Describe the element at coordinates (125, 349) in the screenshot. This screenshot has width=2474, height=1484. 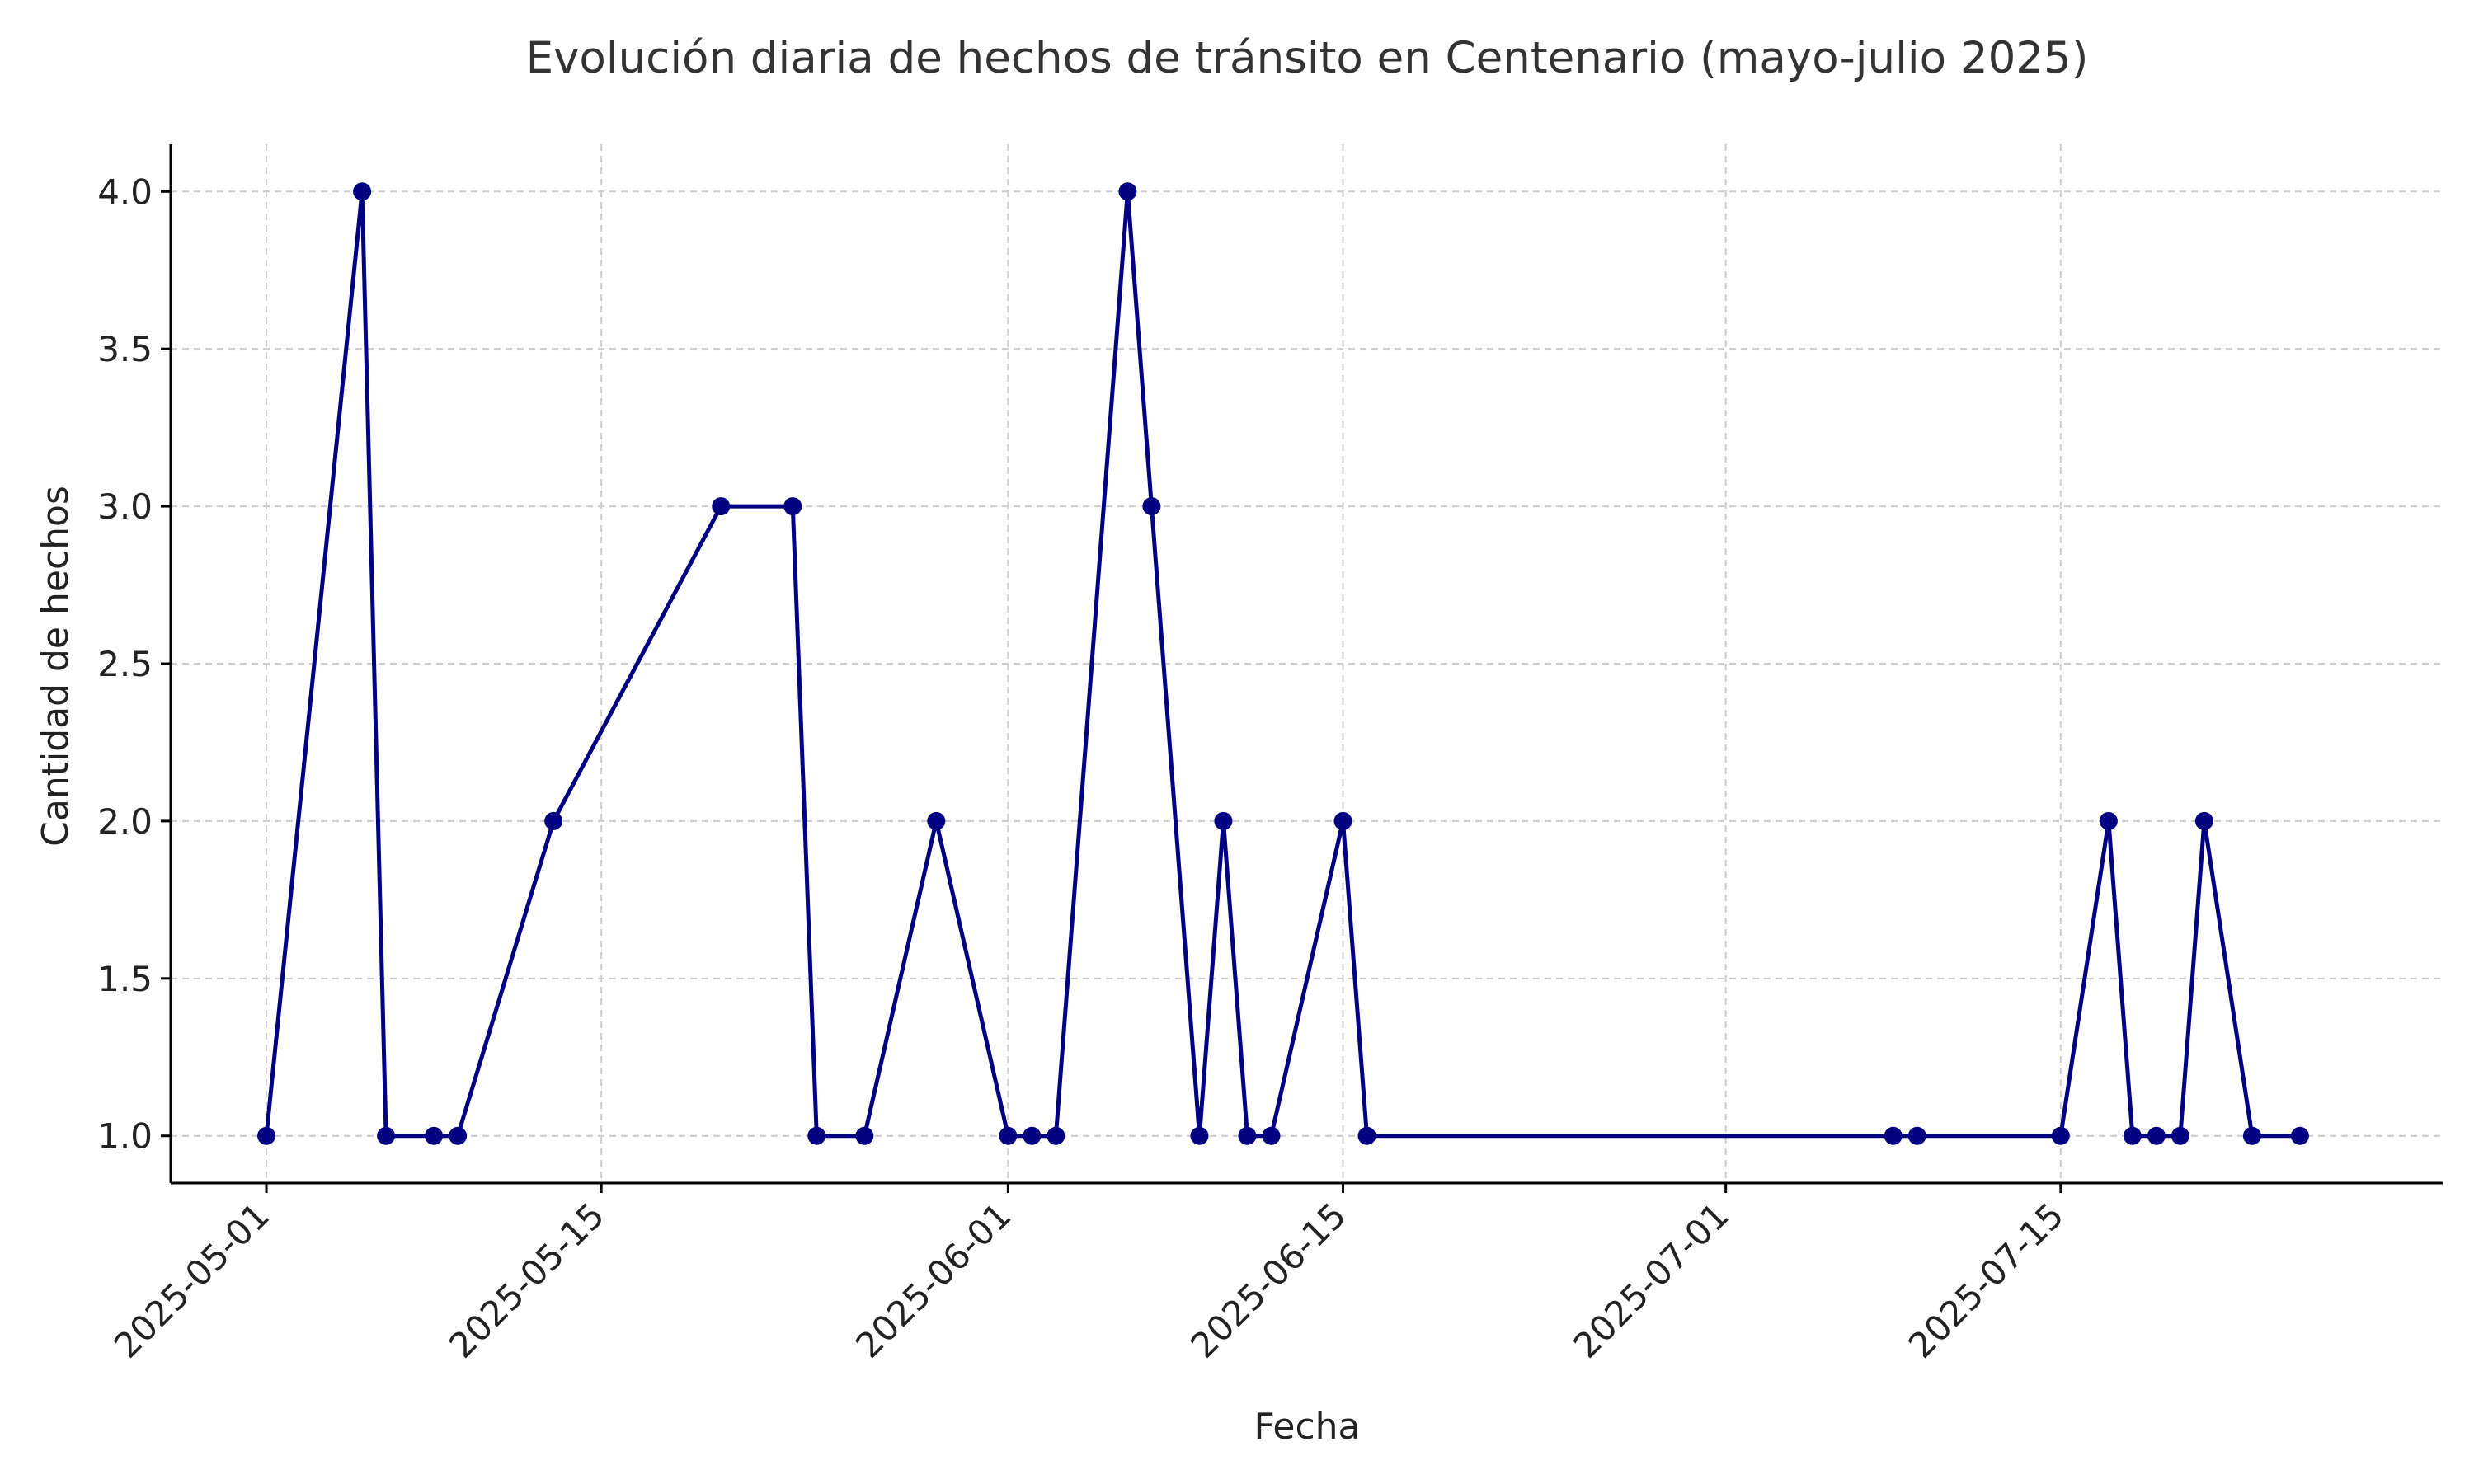
I see `y-tick-label: 3.5` at that location.